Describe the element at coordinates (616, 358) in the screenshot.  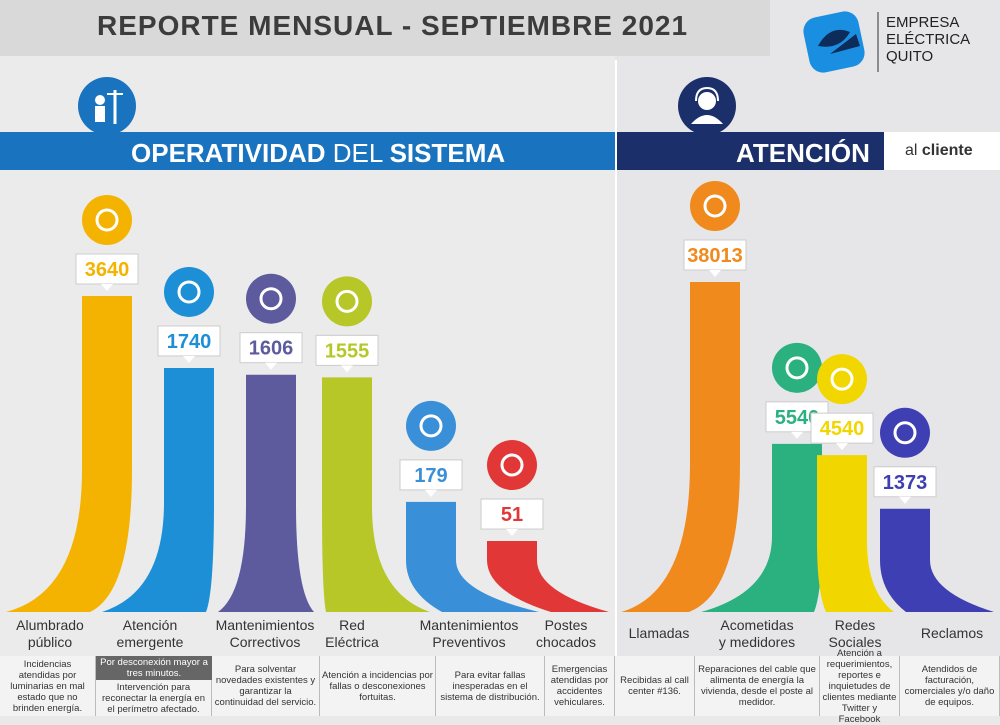
I see `panel-divider` at that location.